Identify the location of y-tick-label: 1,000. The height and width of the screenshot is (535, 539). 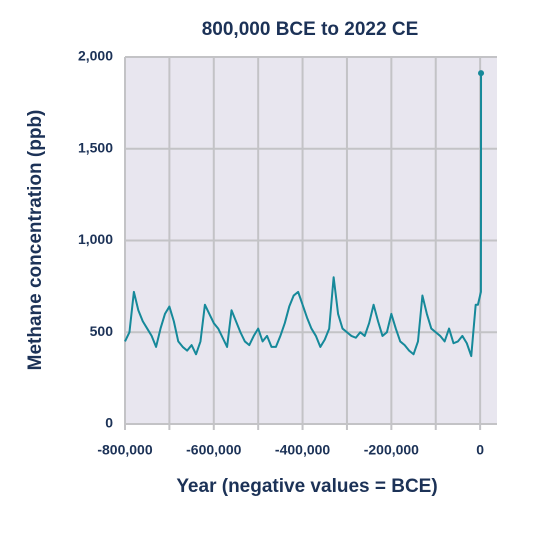
(95, 239).